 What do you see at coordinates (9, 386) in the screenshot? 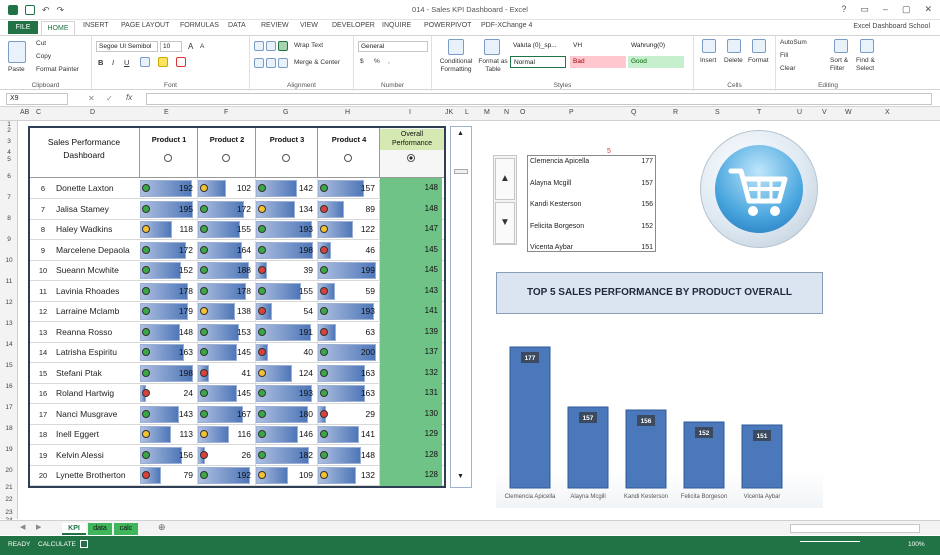
I see `row-header: 16` at bounding box center [9, 386].